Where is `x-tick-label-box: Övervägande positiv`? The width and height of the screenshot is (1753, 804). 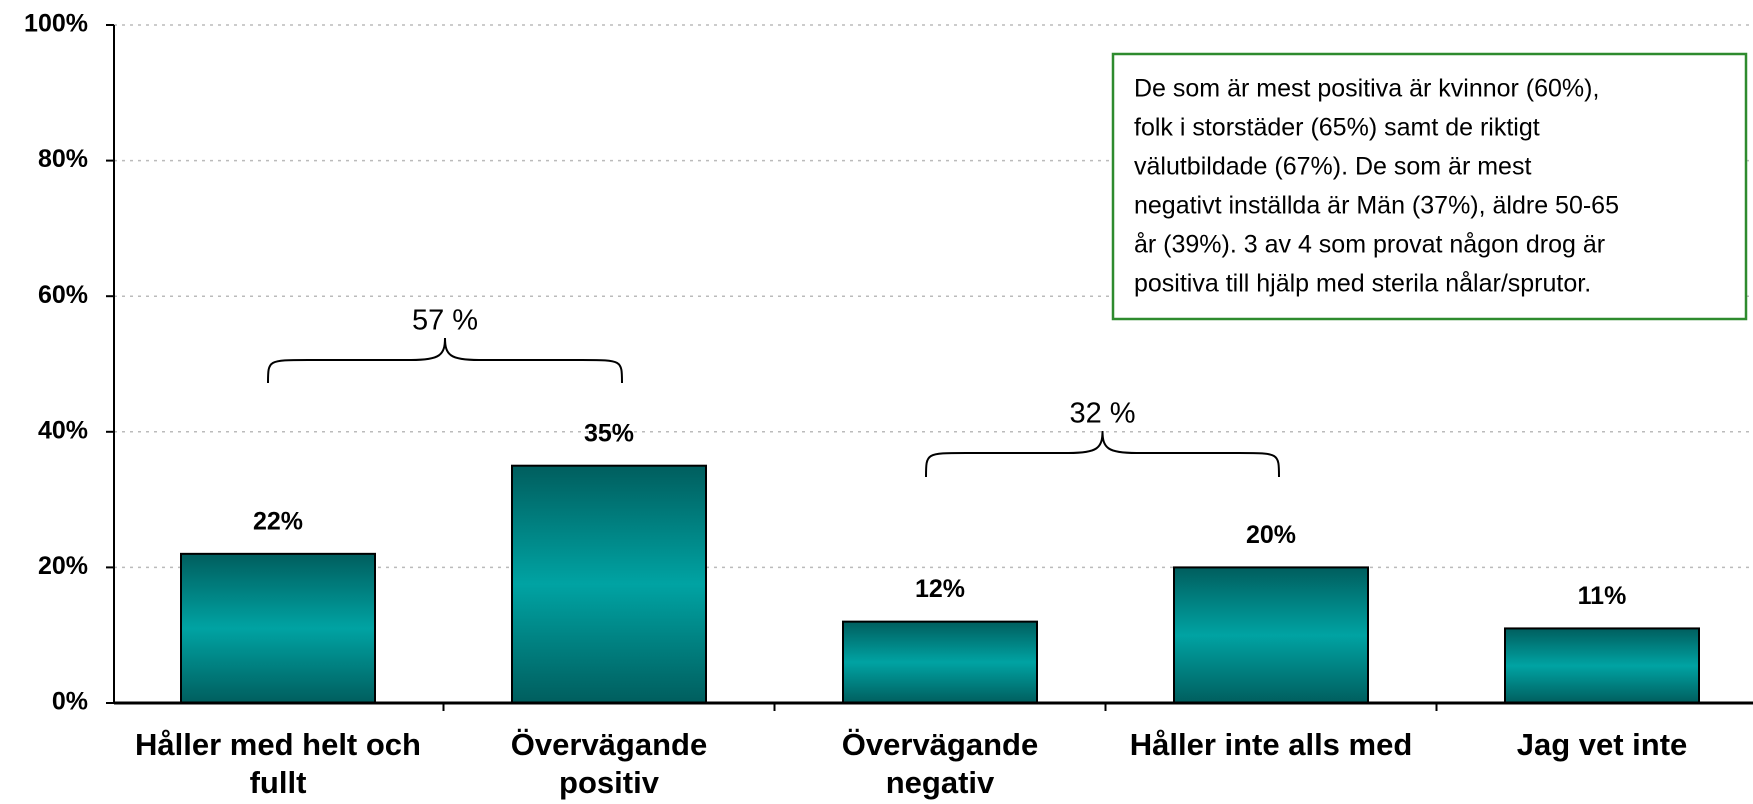
x-tick-label-box: Övervägande positiv is located at coordinates (609, 763).